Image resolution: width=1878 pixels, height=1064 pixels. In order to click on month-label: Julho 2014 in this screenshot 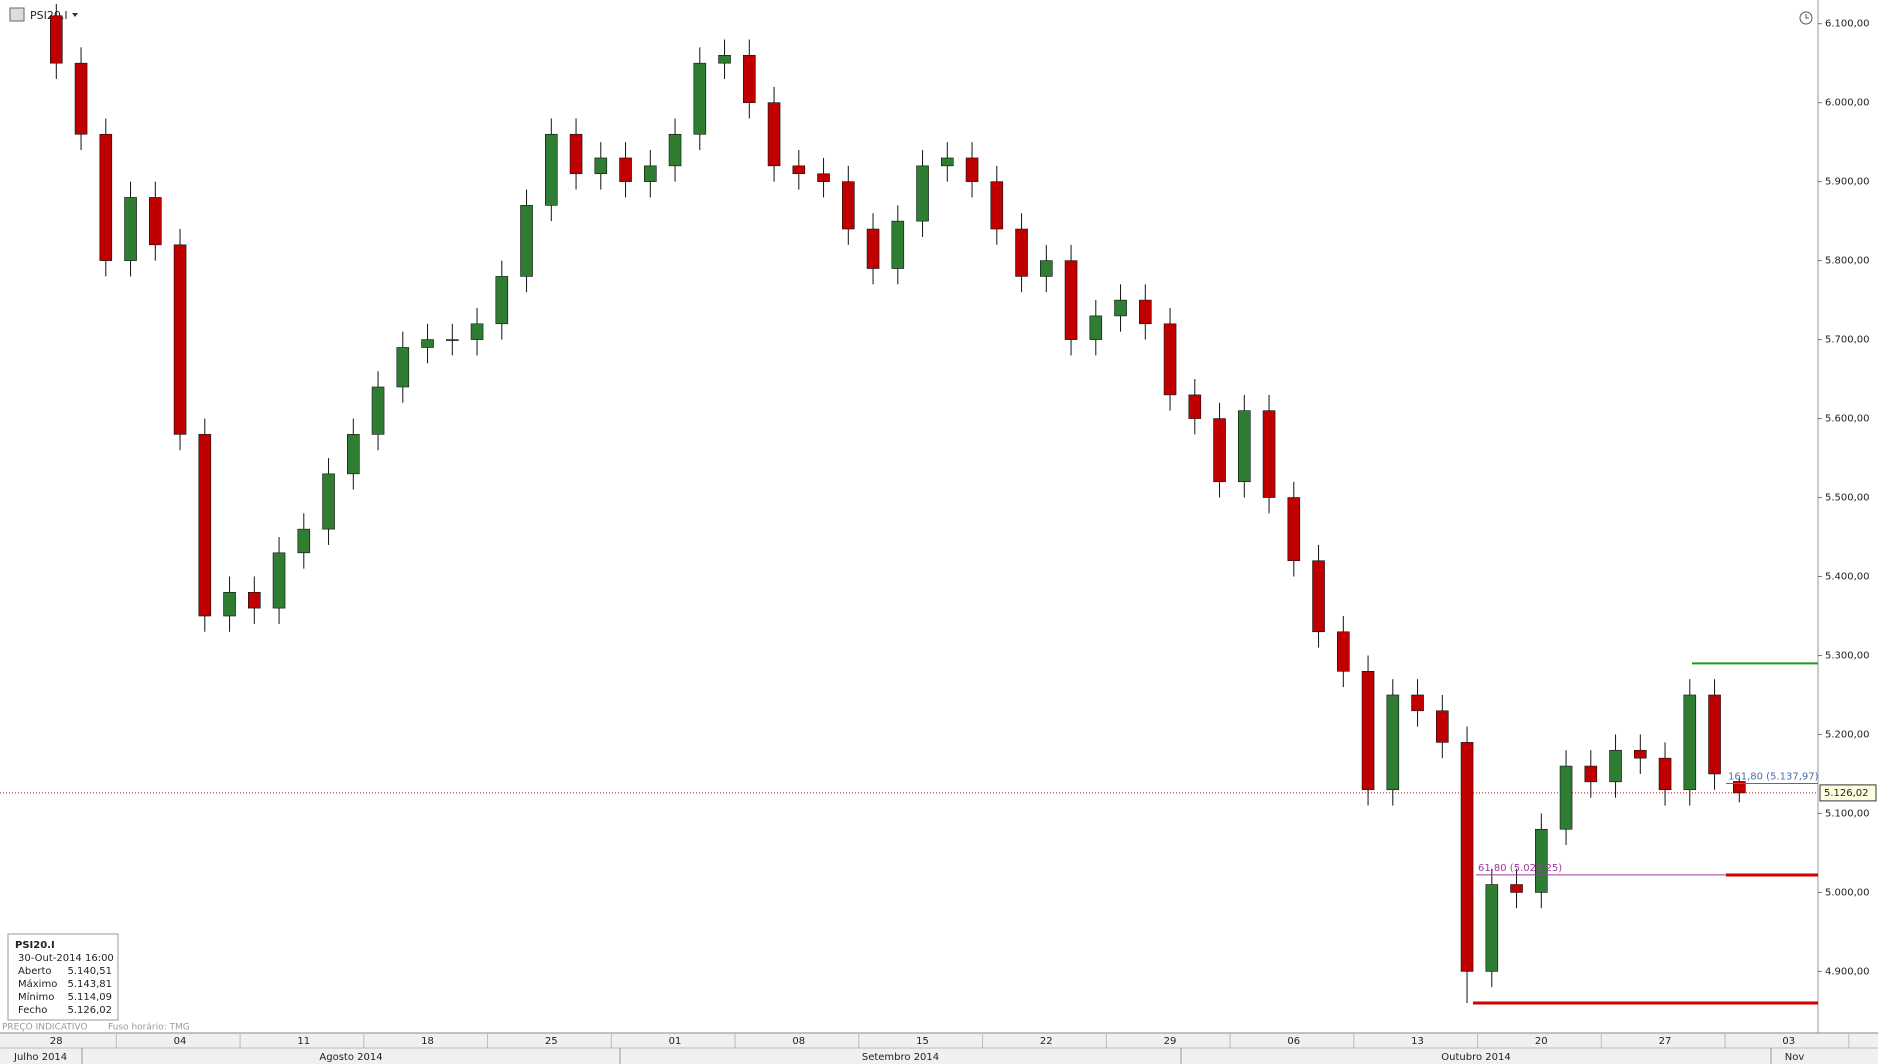, I will do `click(40, 1057)`.